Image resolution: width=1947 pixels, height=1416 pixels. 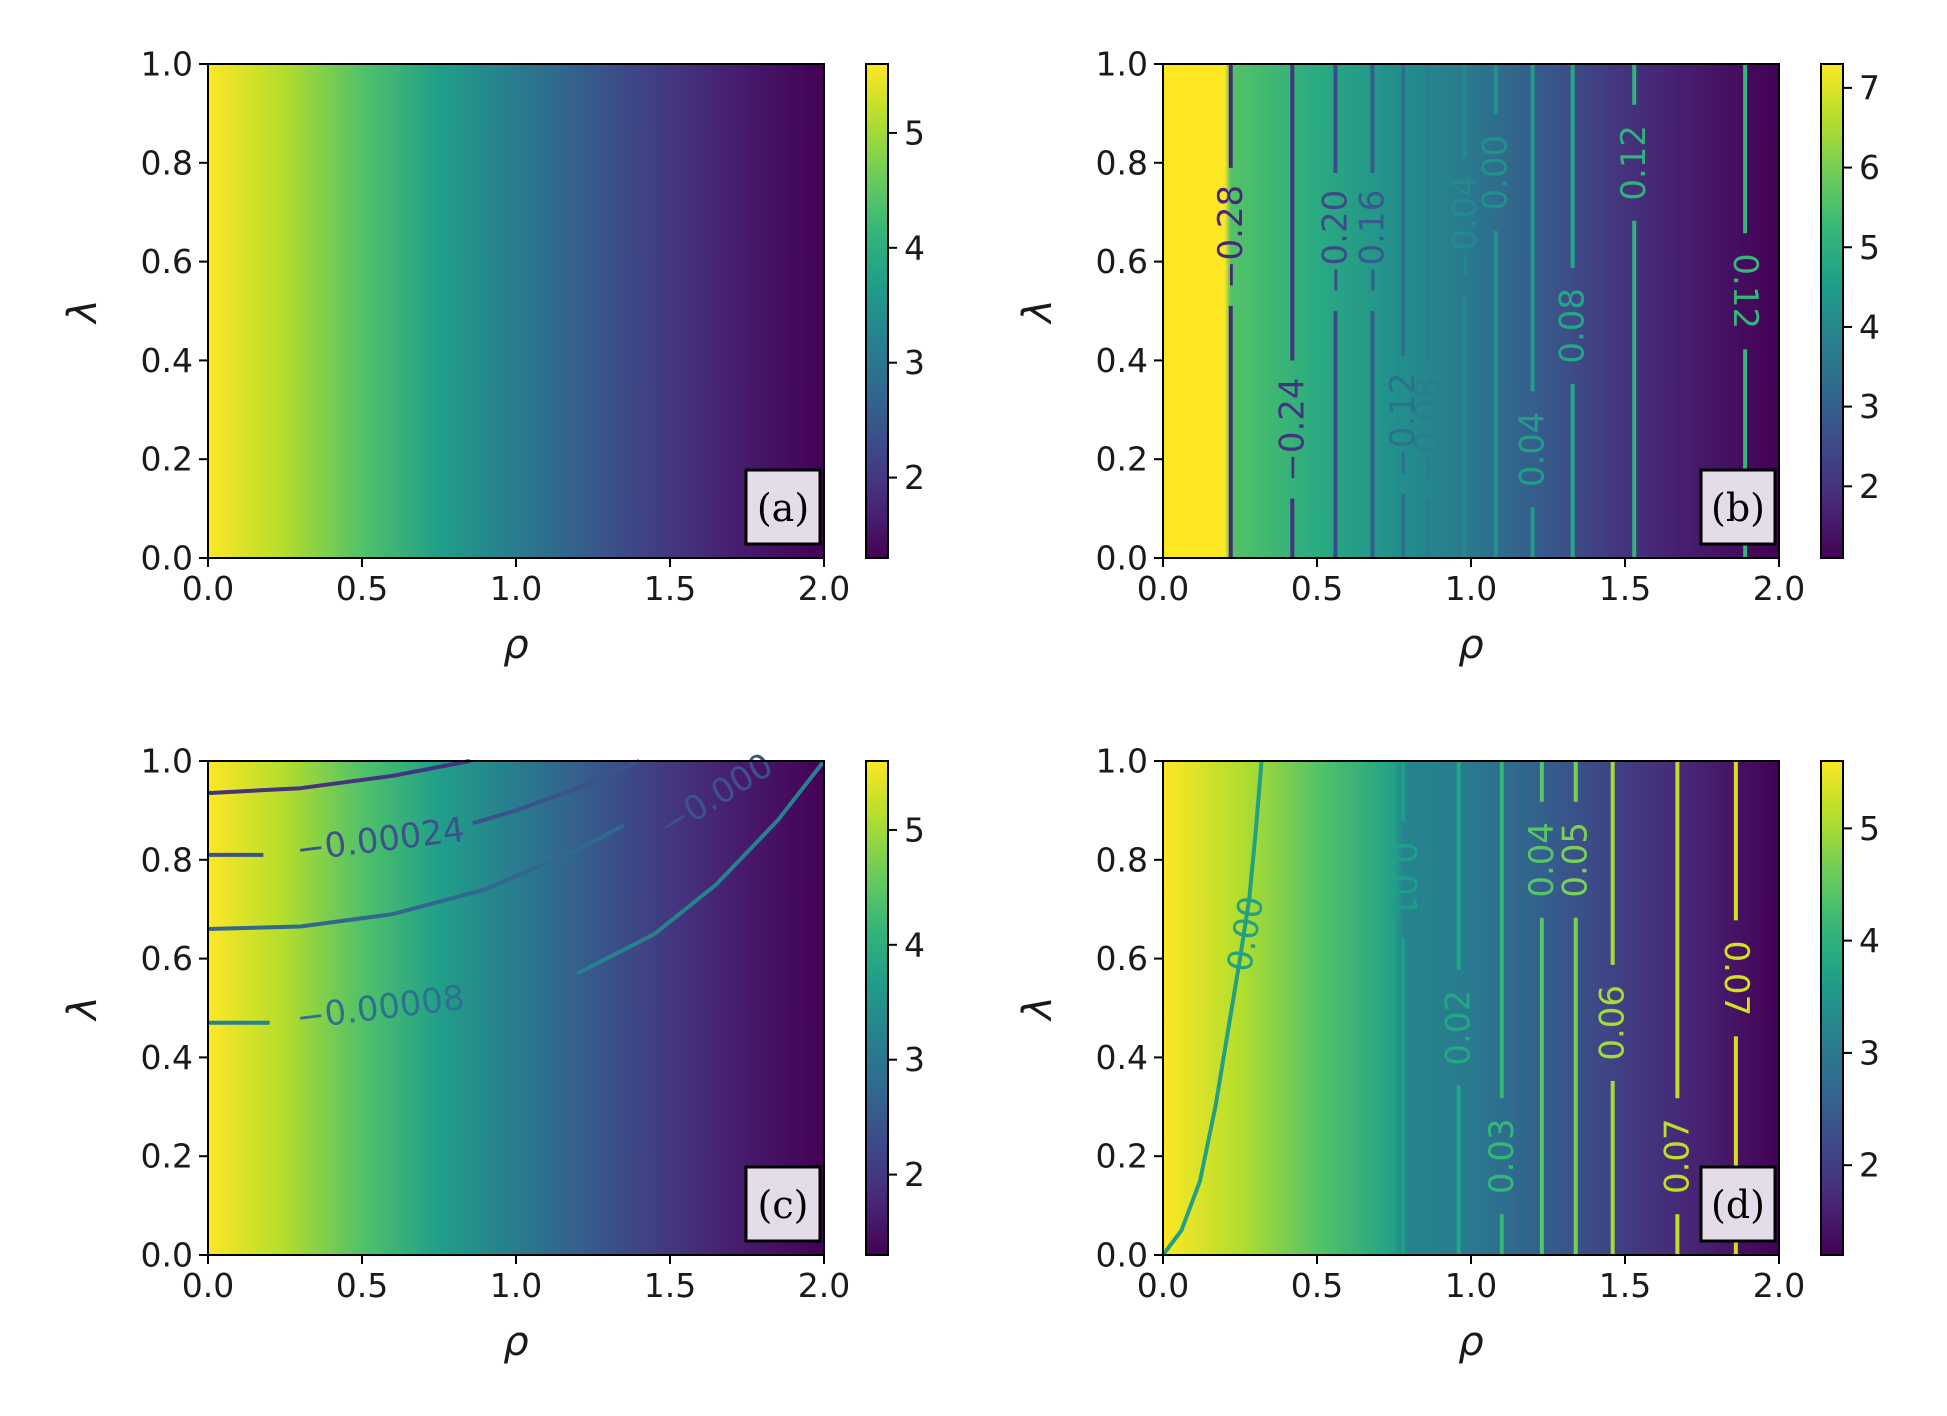 I want to click on colorbar-tick-label: 6, so click(x=1869, y=167).